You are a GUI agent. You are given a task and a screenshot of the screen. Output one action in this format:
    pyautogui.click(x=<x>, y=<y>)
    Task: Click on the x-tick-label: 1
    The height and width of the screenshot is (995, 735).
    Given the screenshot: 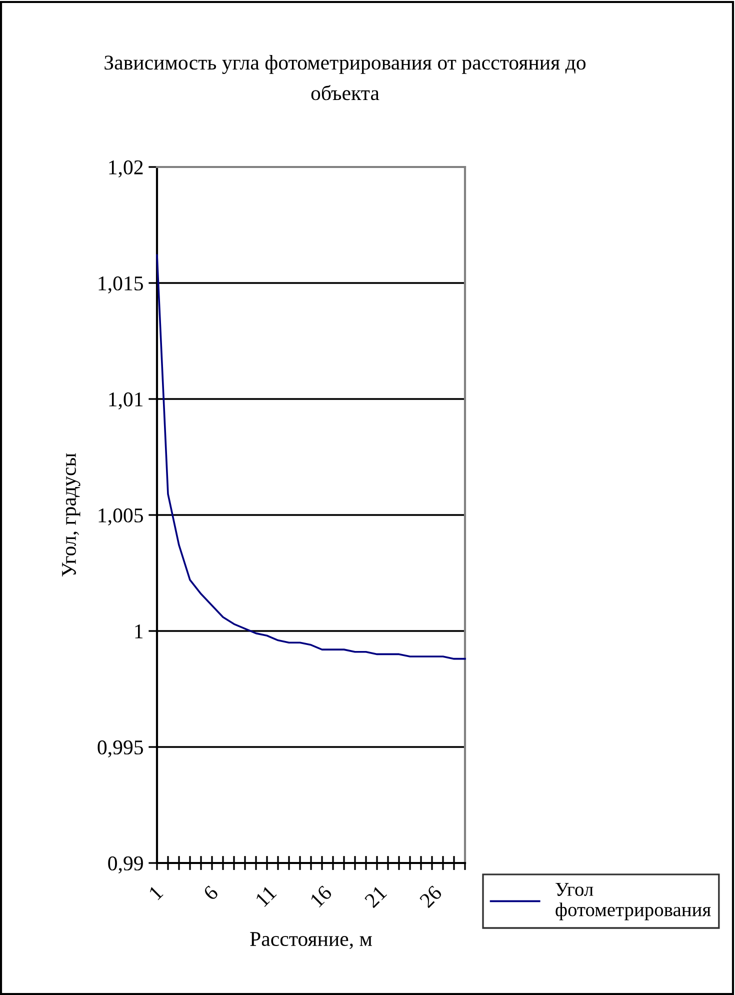 What is the action you would take?
    pyautogui.click(x=156, y=892)
    